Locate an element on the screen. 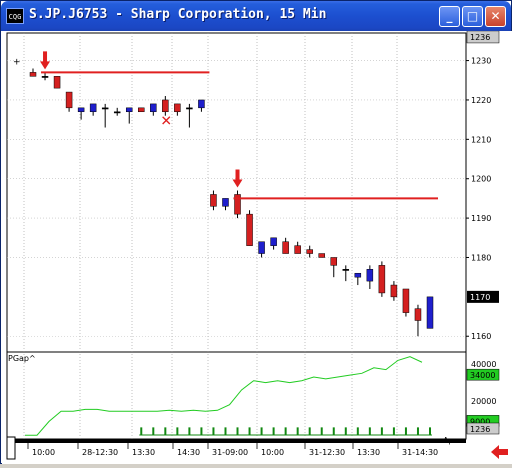  maximize-button: □ is located at coordinates (472, 16).